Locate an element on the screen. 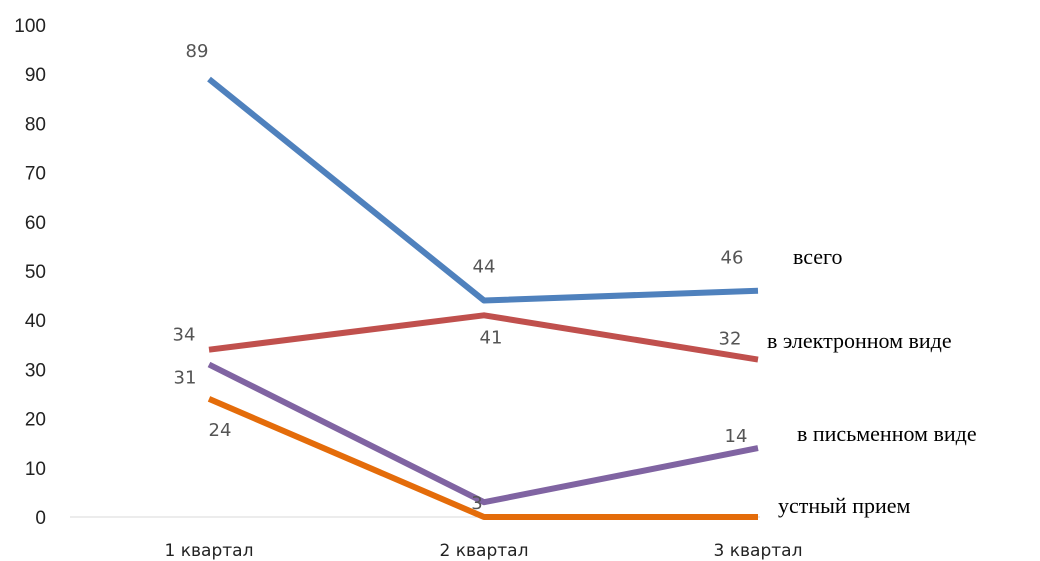 Image resolution: width=1040 pixels, height=561 pixels. y-tick-label: 10 is located at coordinates (35, 469).